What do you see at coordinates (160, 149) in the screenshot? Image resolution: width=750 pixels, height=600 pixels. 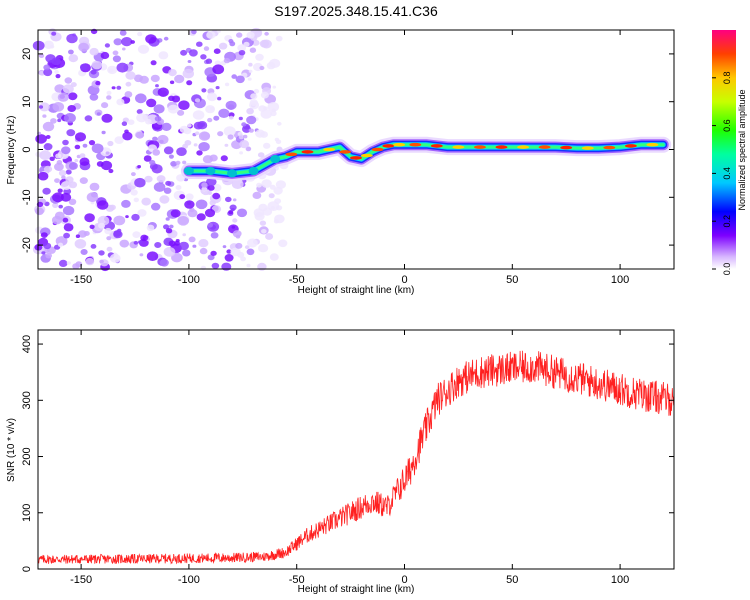 I see `spectrogram-noise-blobs` at bounding box center [160, 149].